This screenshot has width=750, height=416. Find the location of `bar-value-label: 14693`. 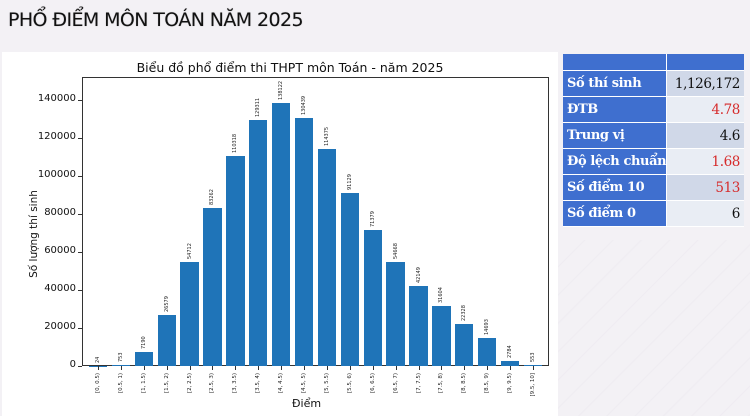

bar-value-label: 14693 is located at coordinates (487, 327).